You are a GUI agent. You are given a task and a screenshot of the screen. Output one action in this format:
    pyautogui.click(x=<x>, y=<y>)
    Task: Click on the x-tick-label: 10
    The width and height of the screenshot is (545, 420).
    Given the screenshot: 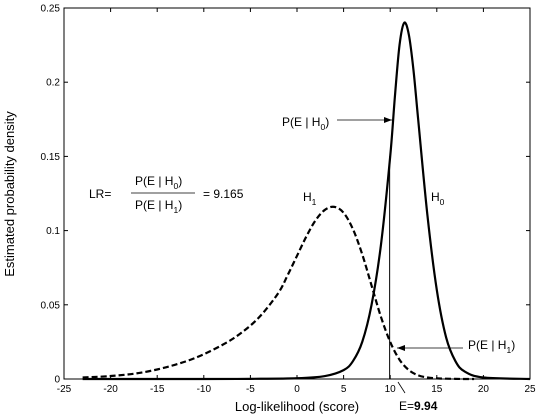 What is the action you would take?
    pyautogui.click(x=391, y=389)
    